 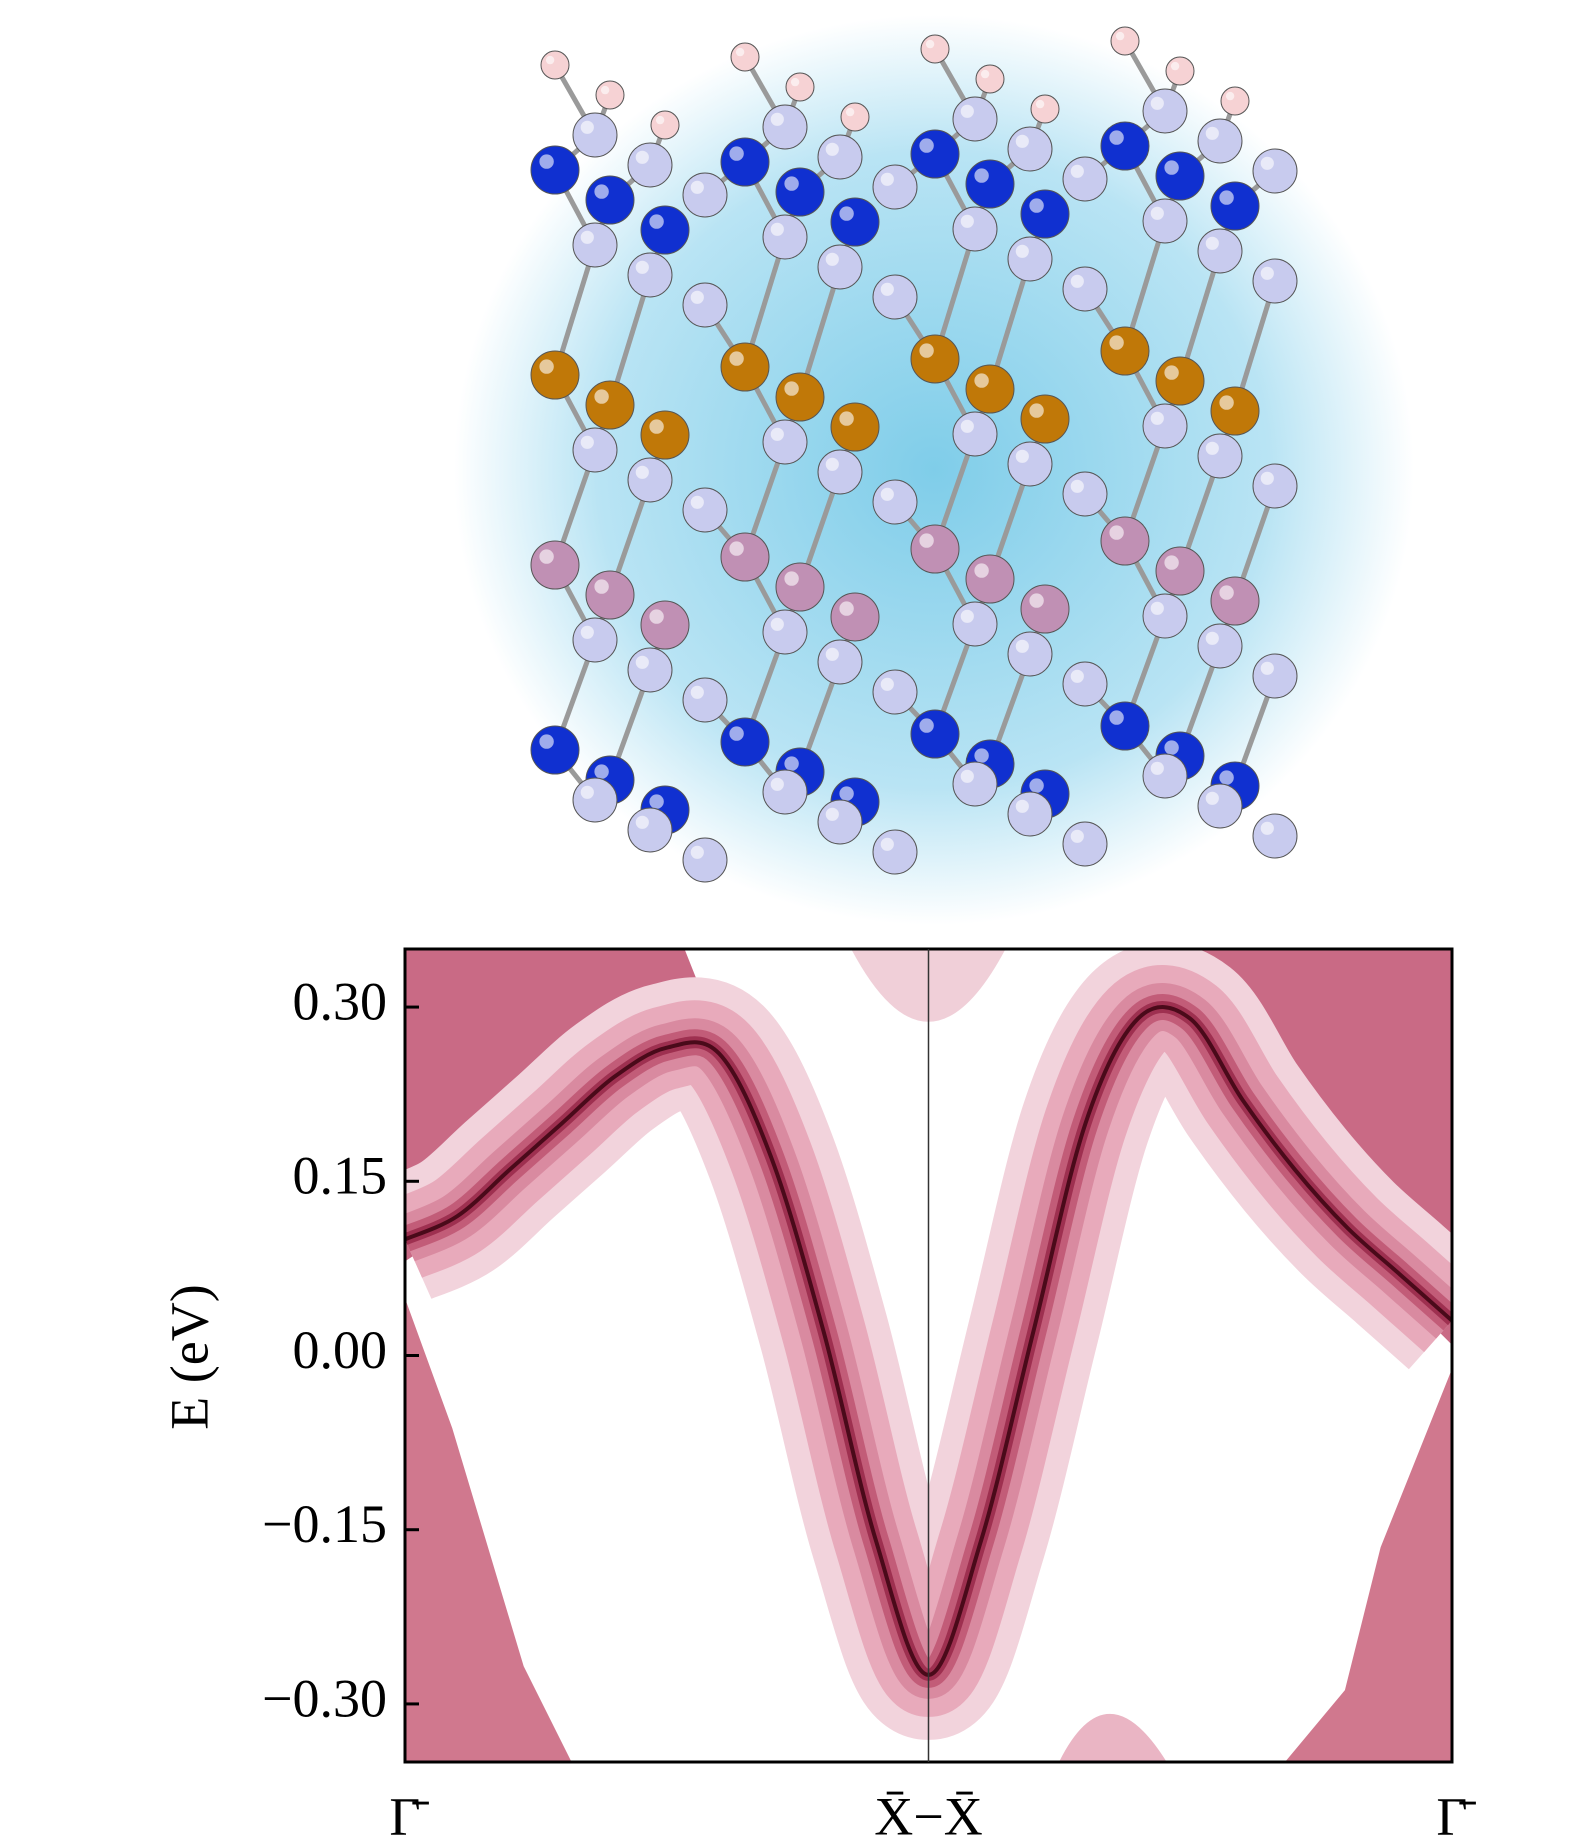 I want to click on x-tick-label: X̄−X̄, so click(x=928, y=1816).